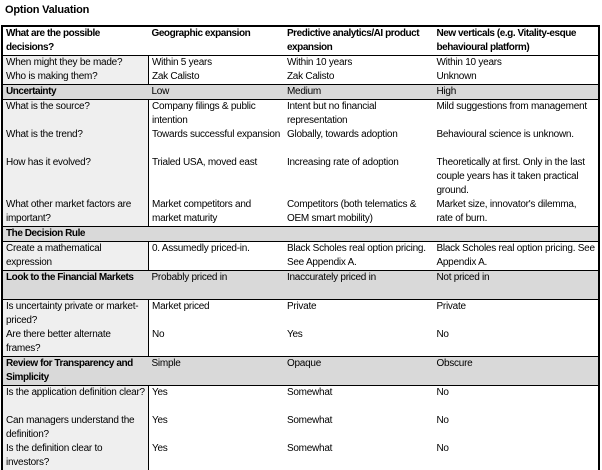 The height and width of the screenshot is (470, 602). Describe the element at coordinates (75, 177) in the screenshot. I see `row-label: How has it evolved?` at that location.